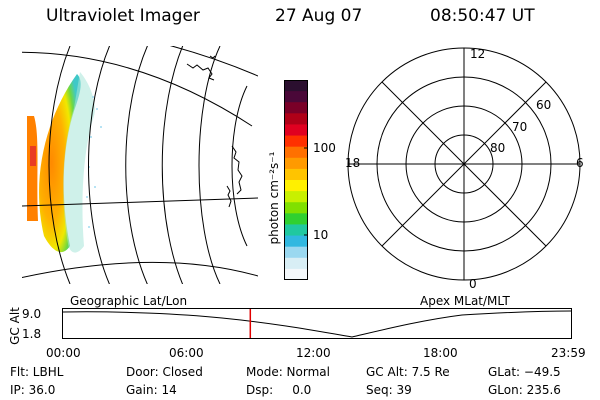  What do you see at coordinates (32, 334) in the screenshot?
I see `timeline-ytick-bottom: 1.8` at bounding box center [32, 334].